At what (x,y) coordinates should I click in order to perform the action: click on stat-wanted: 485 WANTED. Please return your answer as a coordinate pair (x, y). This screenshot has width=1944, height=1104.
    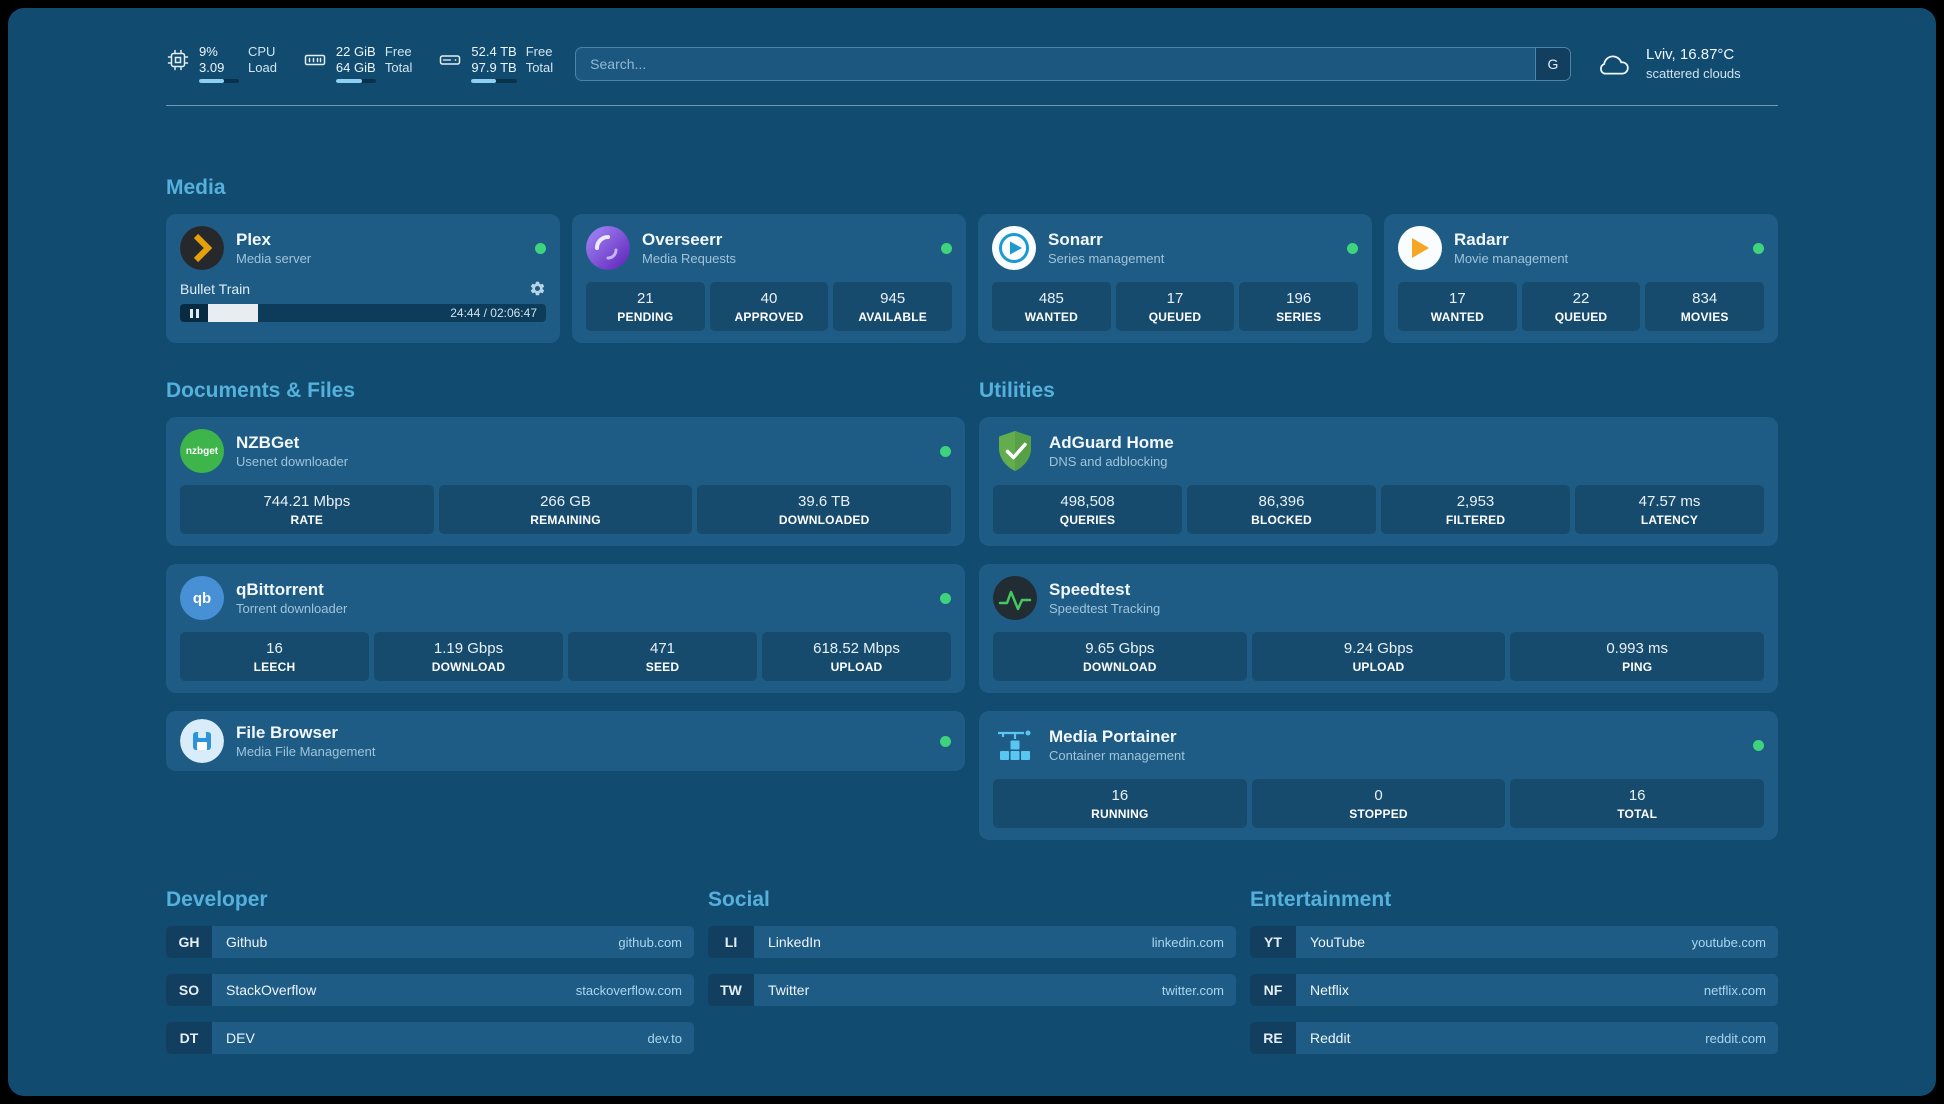
    Looking at the image, I should click on (1051, 306).